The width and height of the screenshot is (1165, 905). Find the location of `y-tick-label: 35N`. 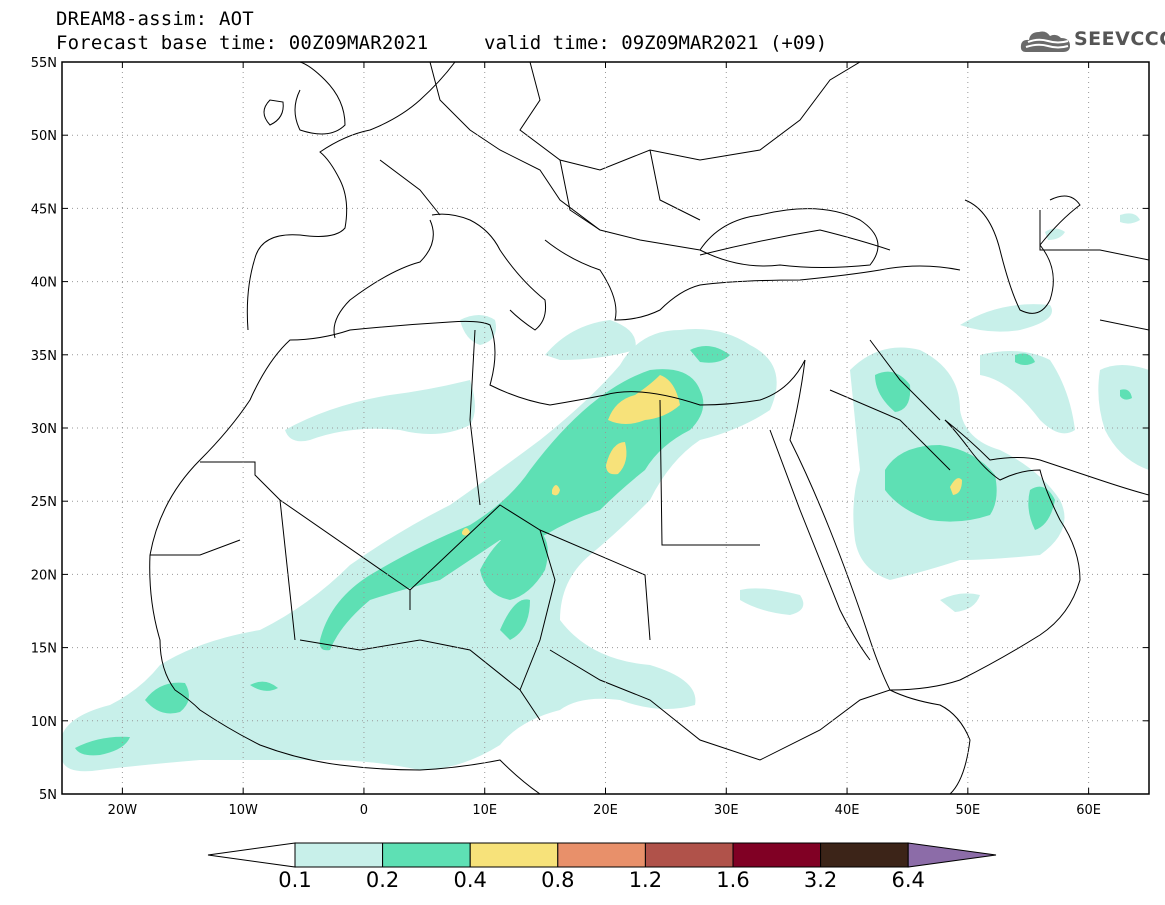

y-tick-label: 35N is located at coordinates (44, 356).